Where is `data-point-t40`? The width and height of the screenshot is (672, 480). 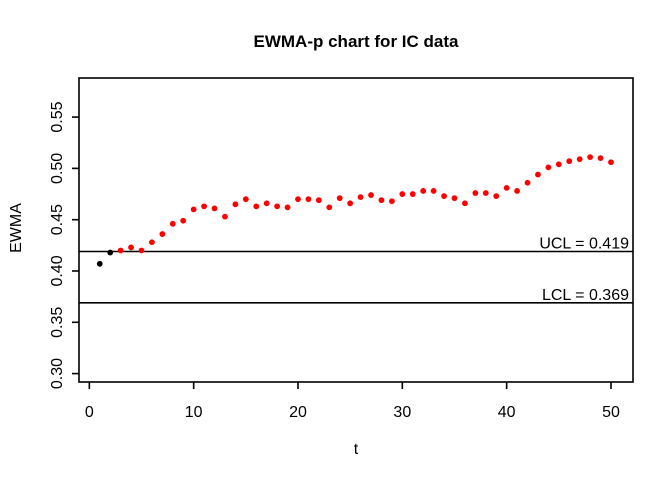
data-point-t40 is located at coordinates (506, 187).